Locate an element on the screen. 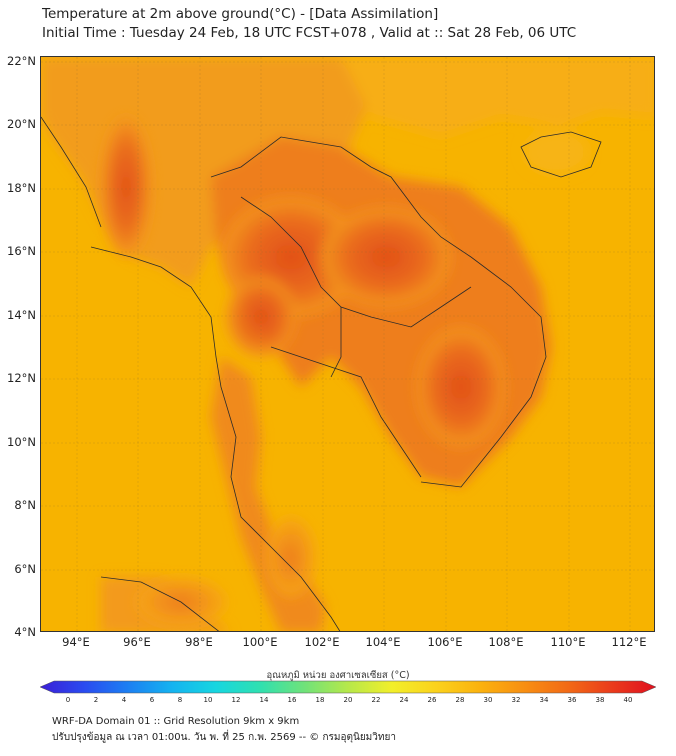 This screenshot has width=676, height=756. colorbar-tick-label: 38 is located at coordinates (600, 700).